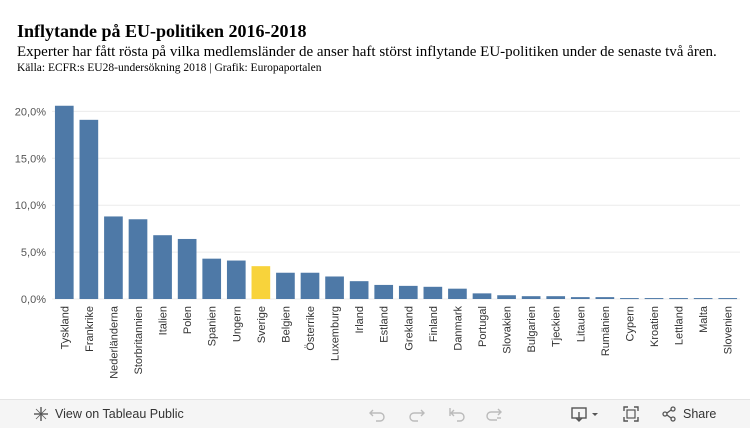 This screenshot has height=428, width=750. I want to click on x-tick-label: Cypern, so click(630, 323).